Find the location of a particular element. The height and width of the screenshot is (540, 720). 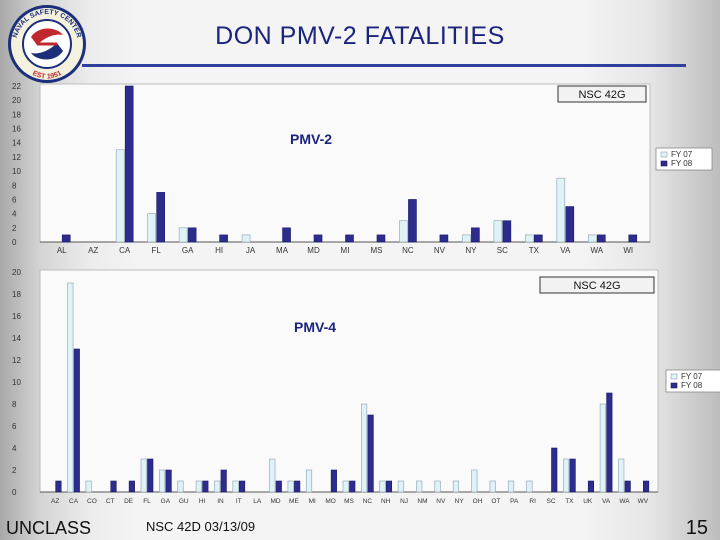

chart-title: PMV-2 is located at coordinates (311, 139).